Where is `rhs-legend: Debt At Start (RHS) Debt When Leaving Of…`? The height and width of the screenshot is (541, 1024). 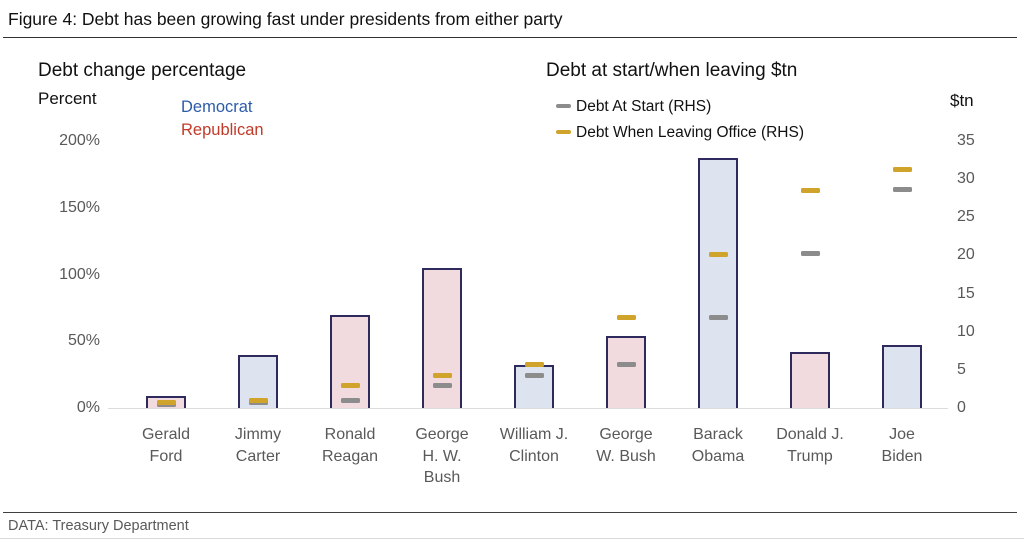
rhs-legend: Debt At Start (RHS) Debt When Leaving Of… is located at coordinates (680, 120).